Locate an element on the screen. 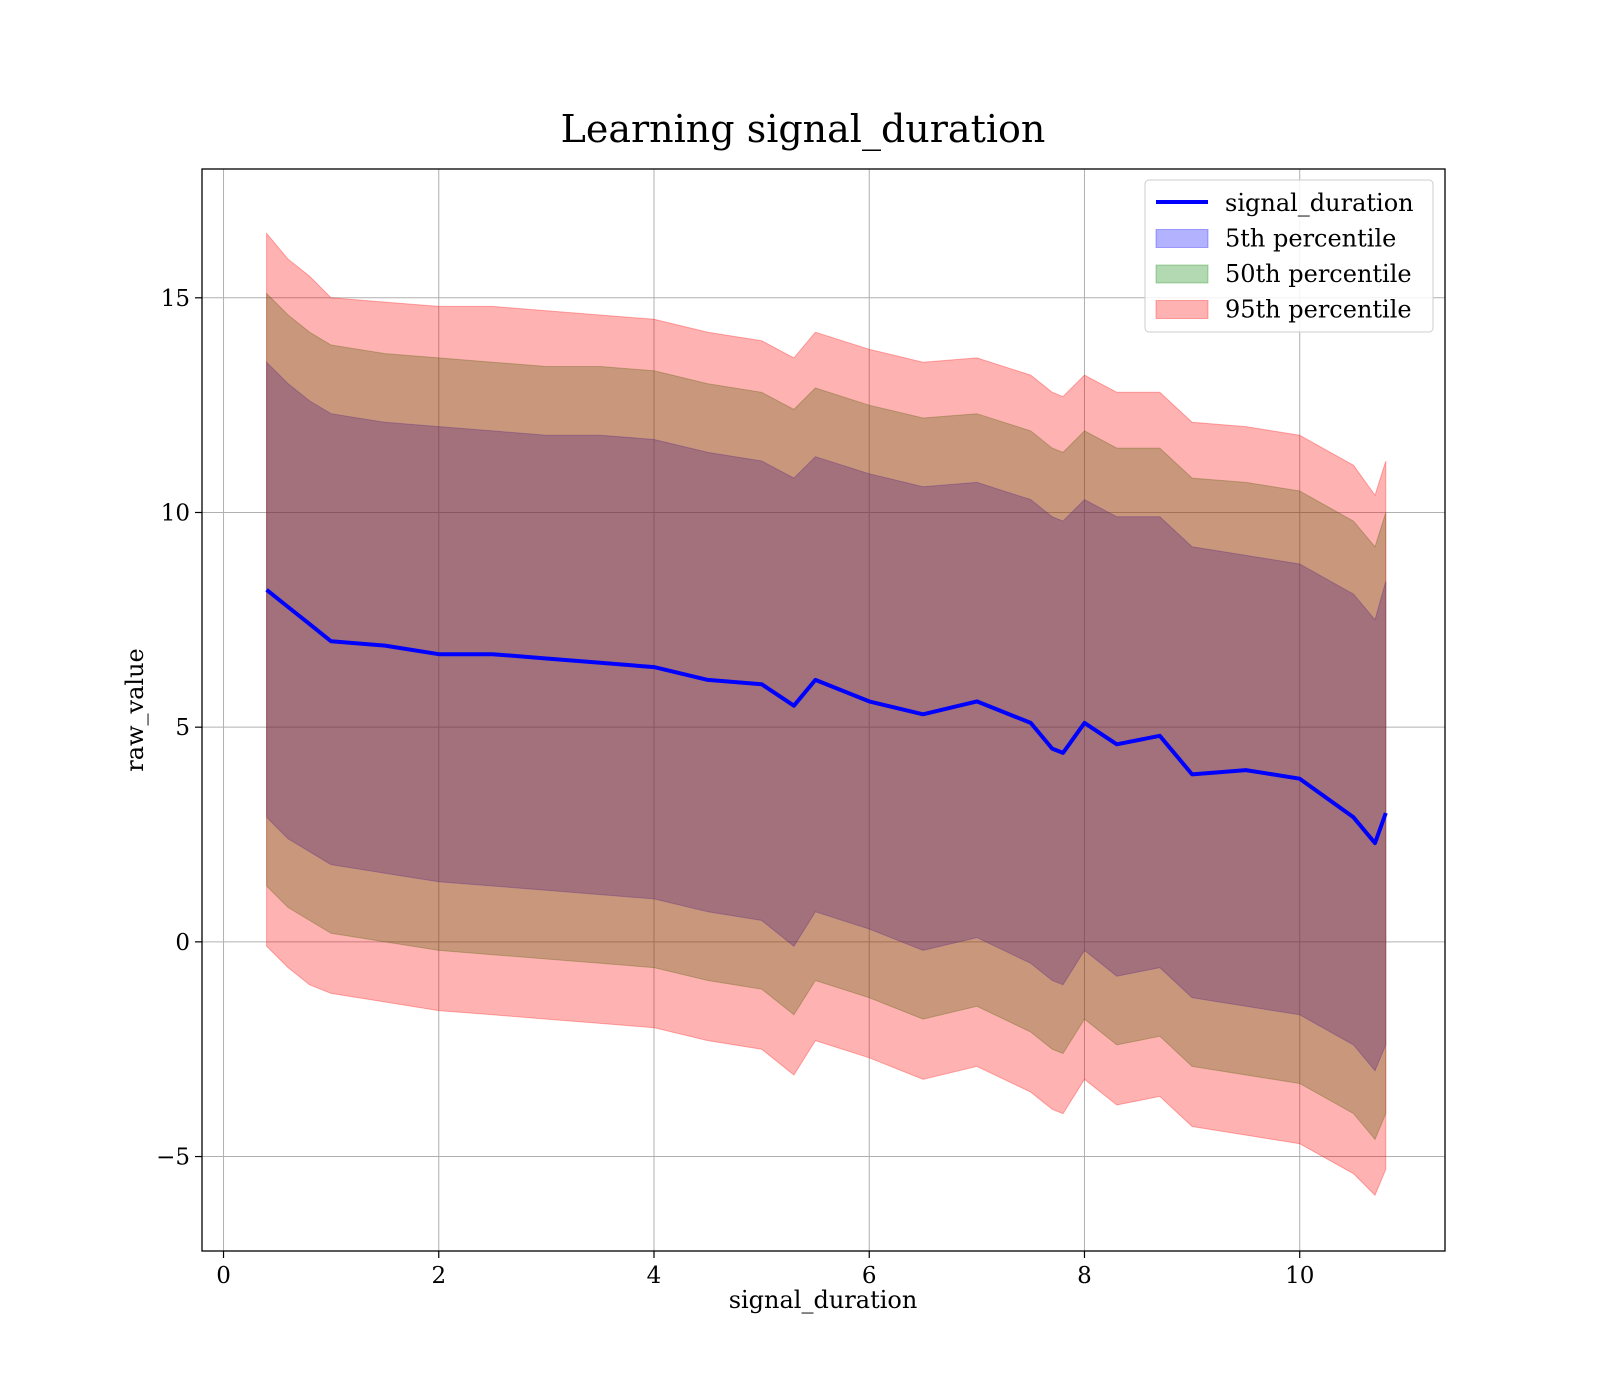 The image size is (1600, 1400). x-tick-label: 6 is located at coordinates (869, 1276).